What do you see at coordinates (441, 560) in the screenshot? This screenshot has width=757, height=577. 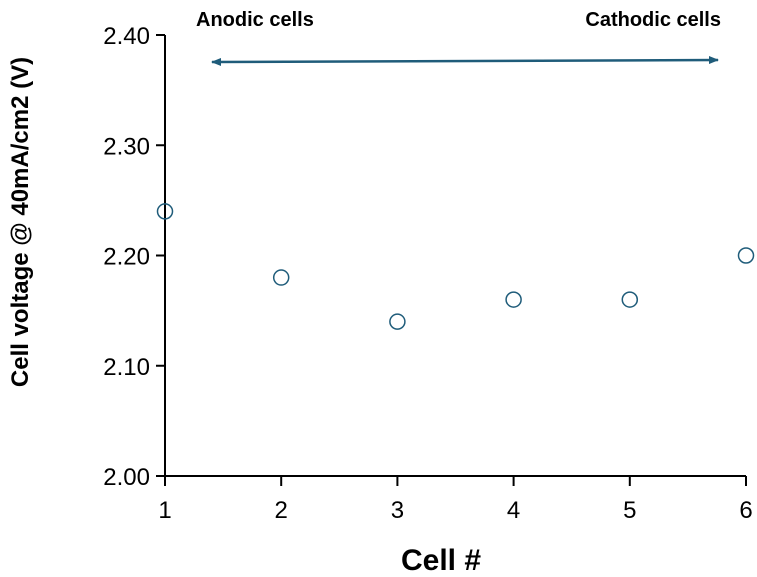 I see `x-axis-title: Cell #` at bounding box center [441, 560].